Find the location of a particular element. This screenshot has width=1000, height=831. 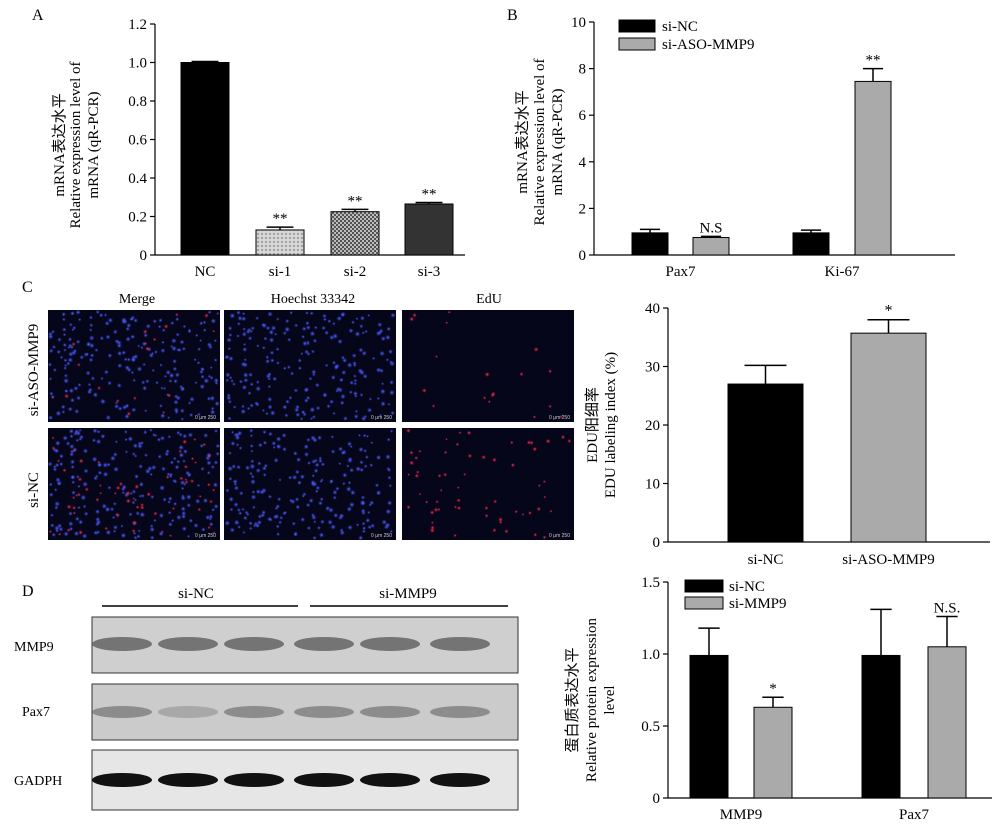

micro-col-hoechst: Hoechst 33342 is located at coordinates (313, 299).